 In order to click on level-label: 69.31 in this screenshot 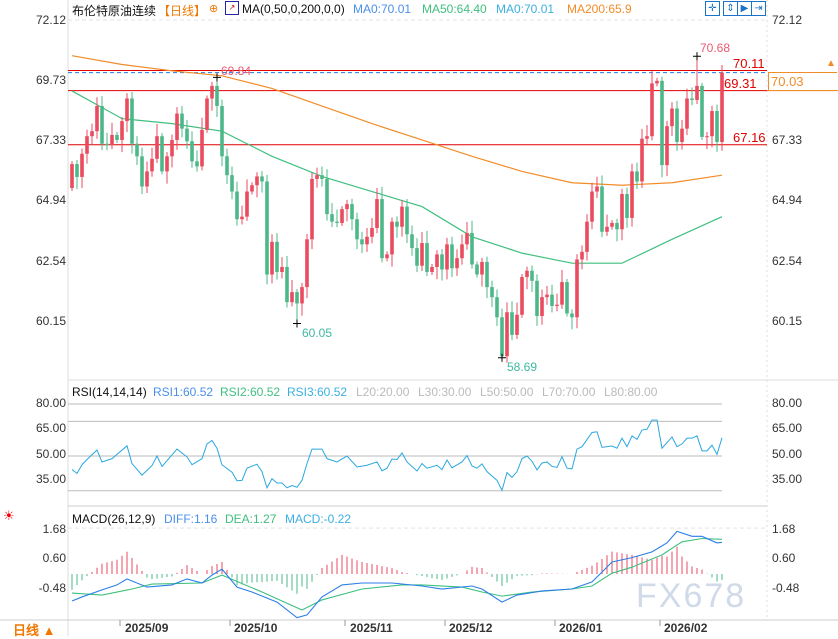, I will do `click(740, 83)`.